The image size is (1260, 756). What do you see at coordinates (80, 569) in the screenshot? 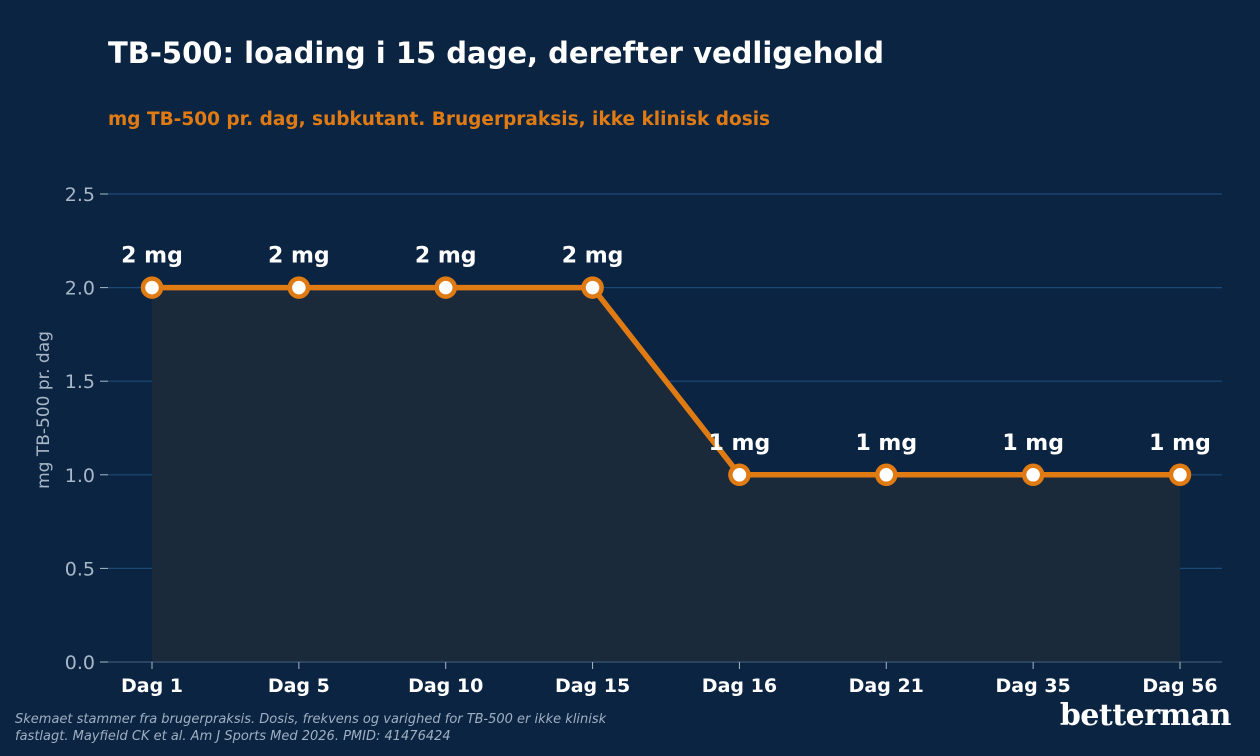
I see `y-tick-label: 0.5` at bounding box center [80, 569].